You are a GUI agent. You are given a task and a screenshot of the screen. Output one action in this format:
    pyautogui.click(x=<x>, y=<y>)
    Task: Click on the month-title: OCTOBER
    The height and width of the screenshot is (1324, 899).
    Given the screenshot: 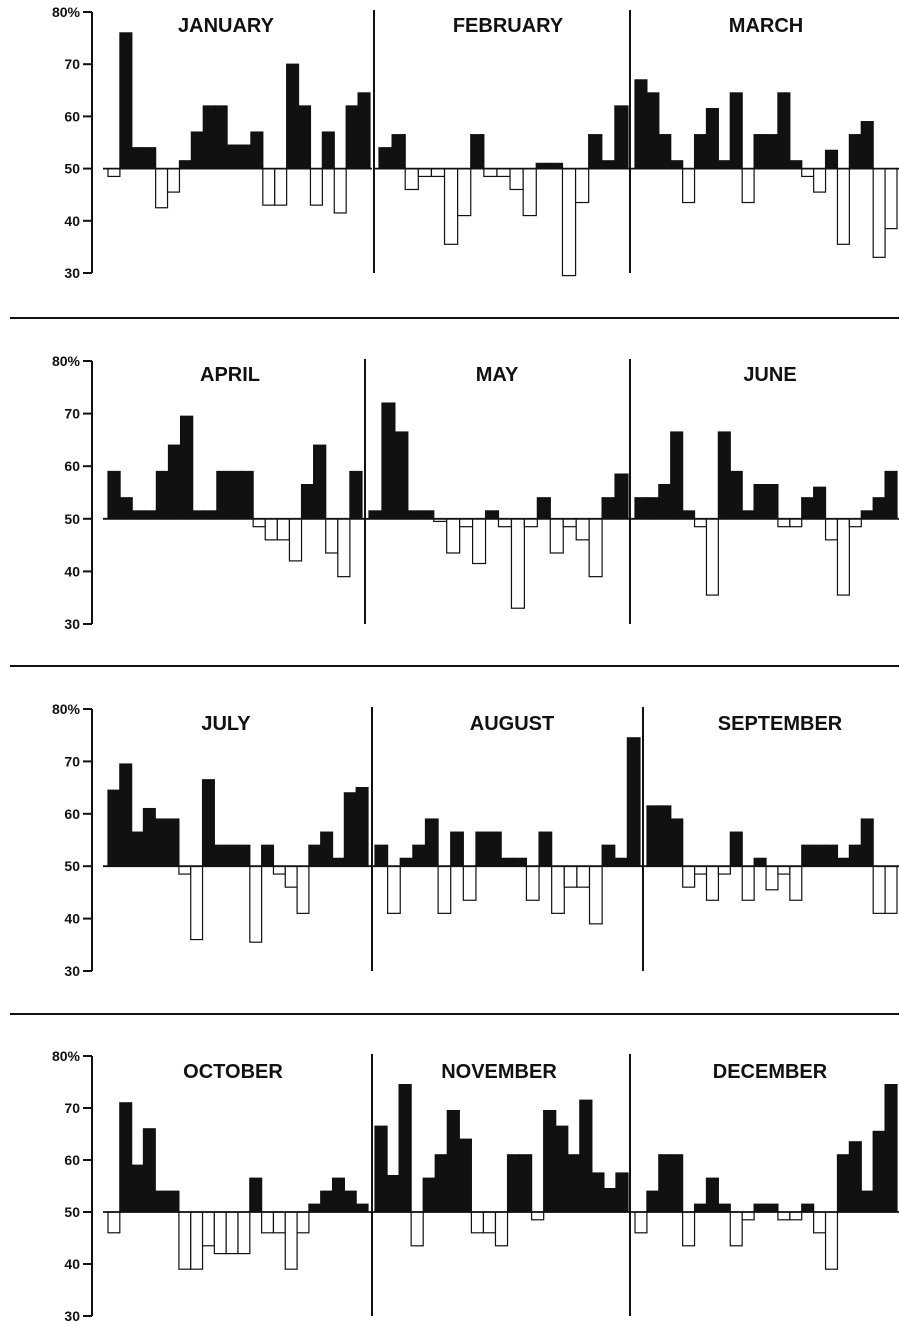 What is the action you would take?
    pyautogui.click(x=233, y=1072)
    